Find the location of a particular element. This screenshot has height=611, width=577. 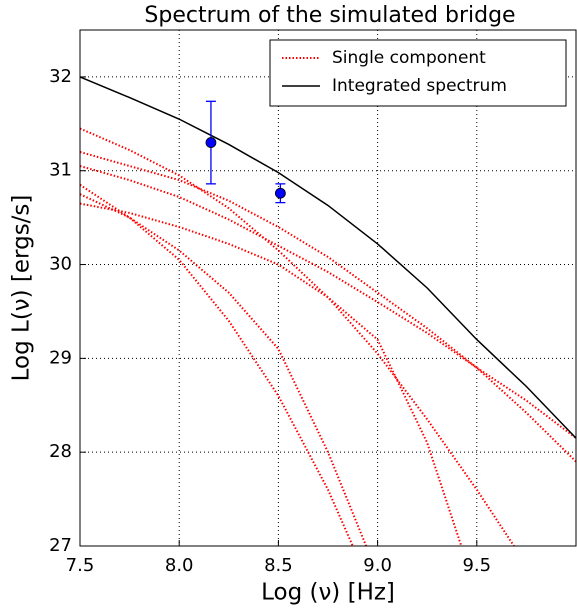

x-tick-label: 8.5 is located at coordinates (278, 565).